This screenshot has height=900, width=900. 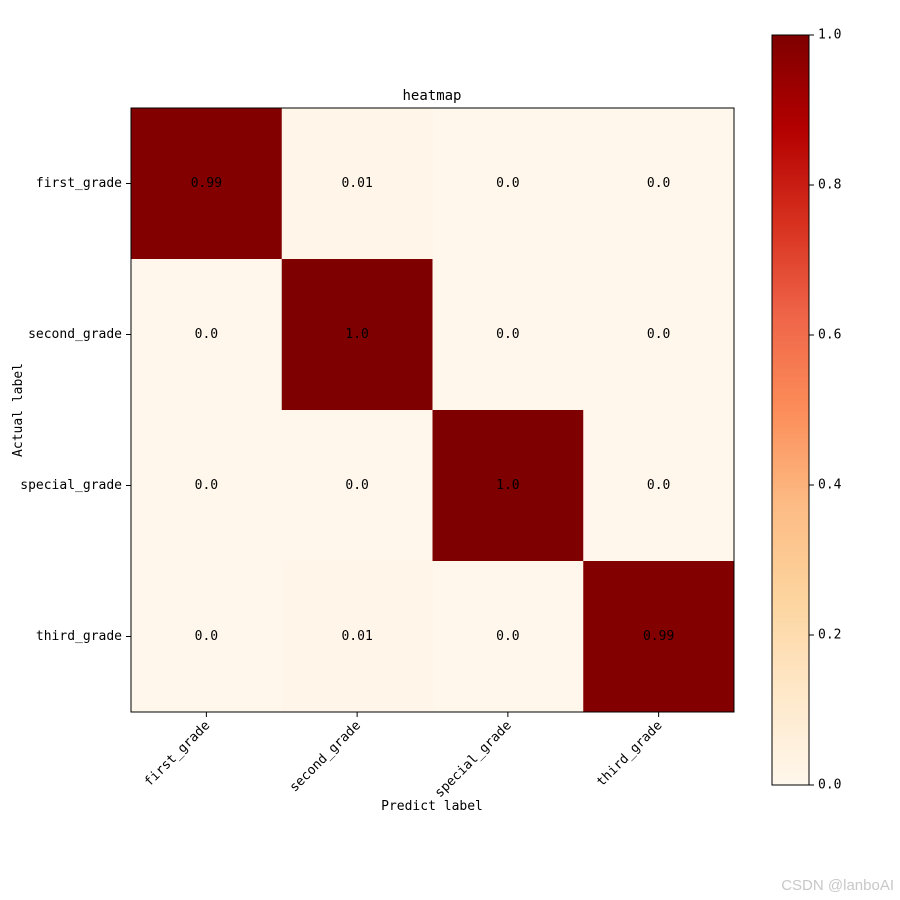 What do you see at coordinates (829, 185) in the screenshot?
I see `colorbar-tick-label: 0.8` at bounding box center [829, 185].